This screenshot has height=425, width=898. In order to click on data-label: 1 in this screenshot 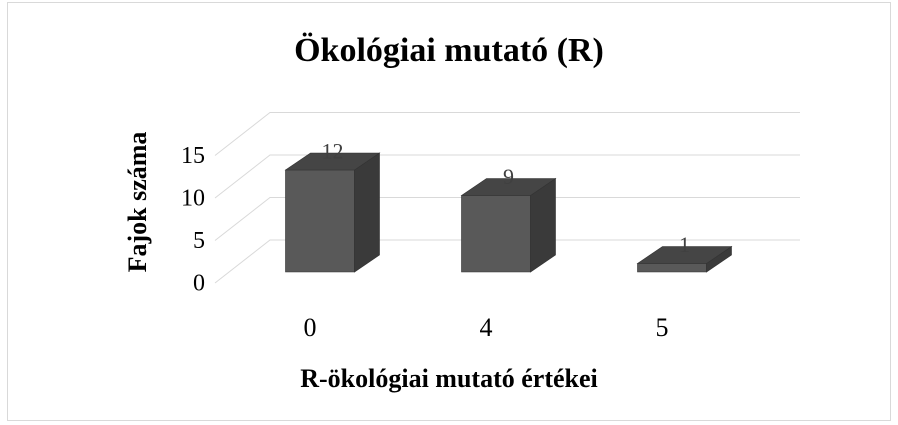, I will do `click(684, 244)`.